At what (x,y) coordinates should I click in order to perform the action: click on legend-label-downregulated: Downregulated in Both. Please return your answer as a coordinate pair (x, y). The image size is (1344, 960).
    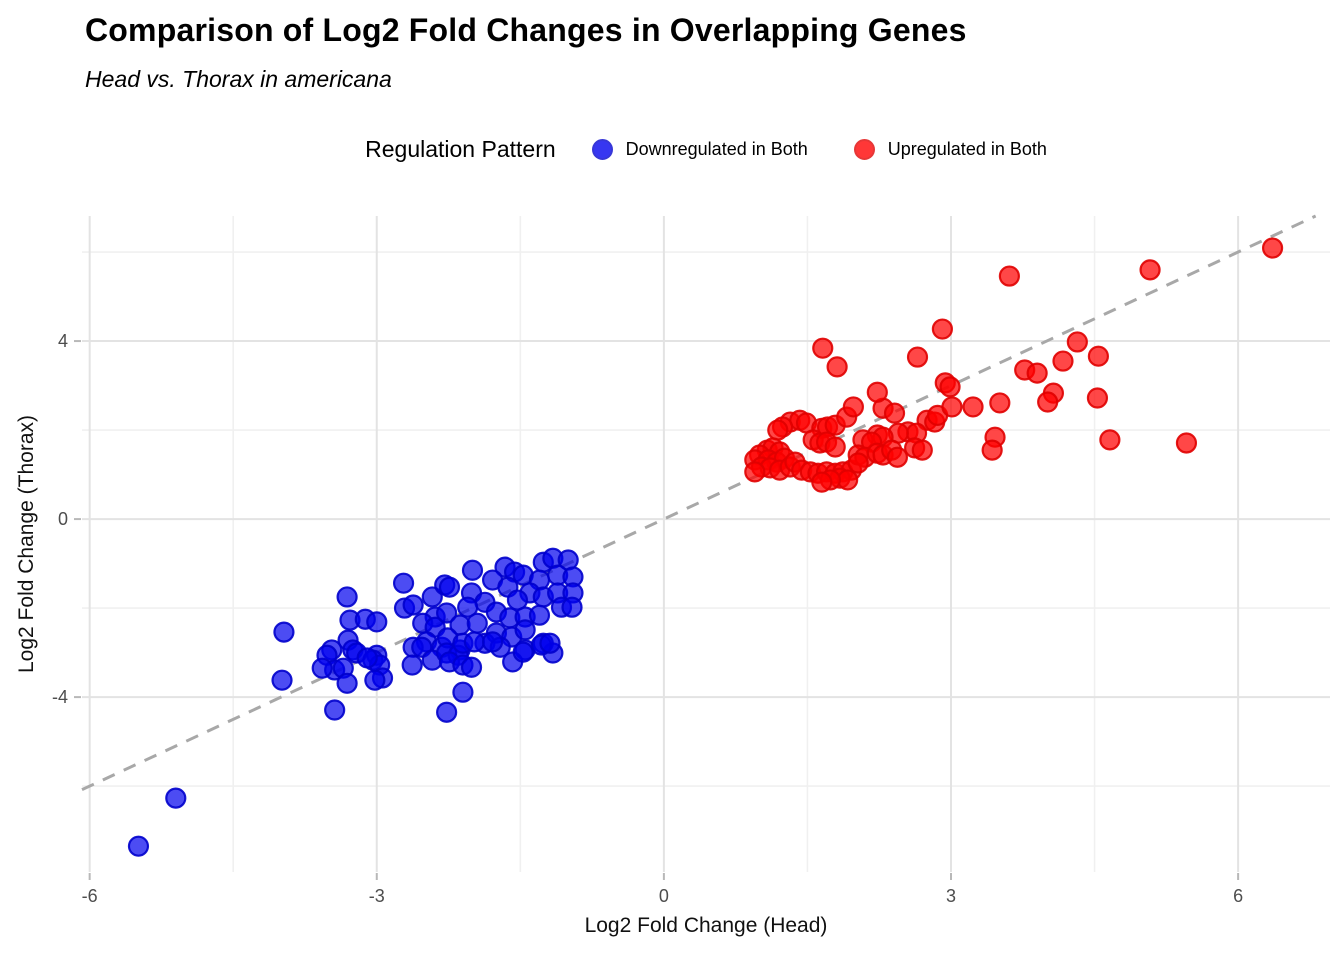
    Looking at the image, I should click on (716, 149).